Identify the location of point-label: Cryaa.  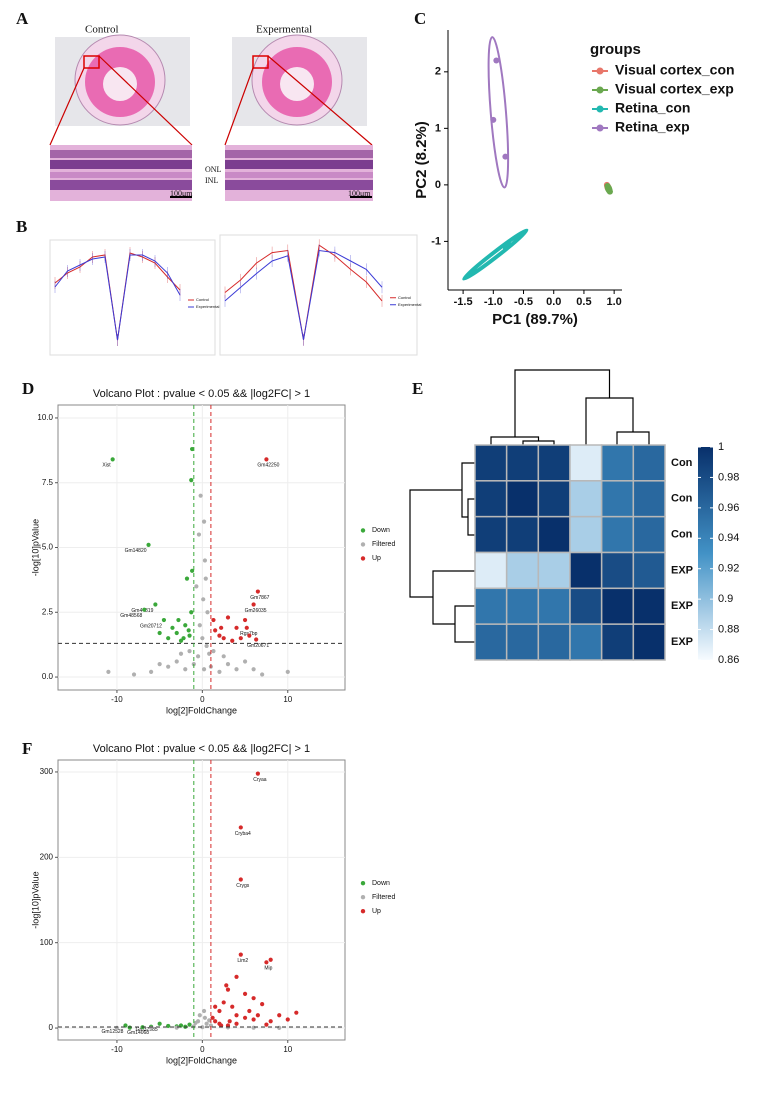
(260, 780).